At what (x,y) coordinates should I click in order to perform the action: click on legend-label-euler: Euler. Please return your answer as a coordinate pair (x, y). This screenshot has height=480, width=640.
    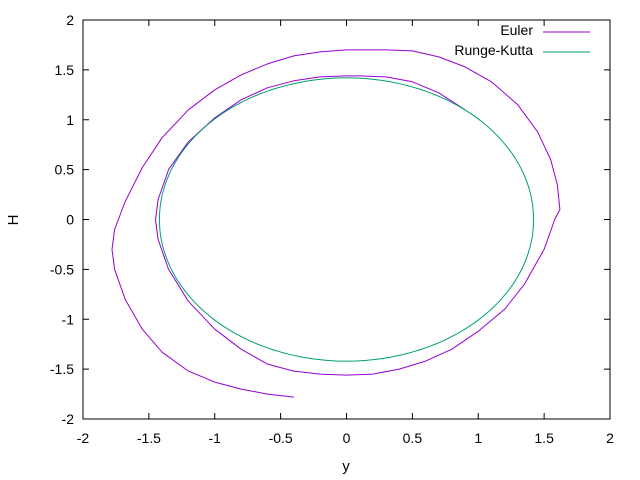
    Looking at the image, I should click on (516, 30).